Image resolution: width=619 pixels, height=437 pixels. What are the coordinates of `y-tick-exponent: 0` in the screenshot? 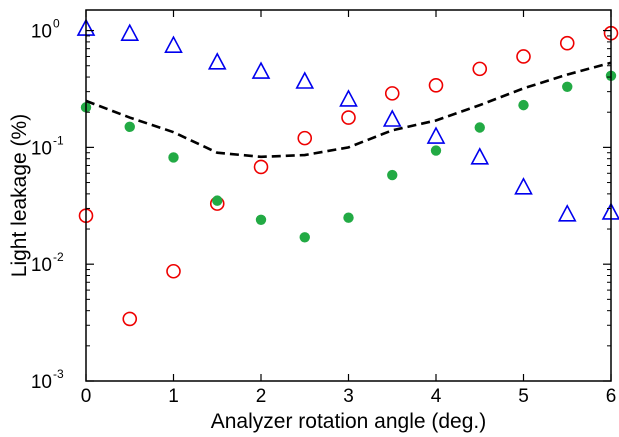 It's located at (56, 24).